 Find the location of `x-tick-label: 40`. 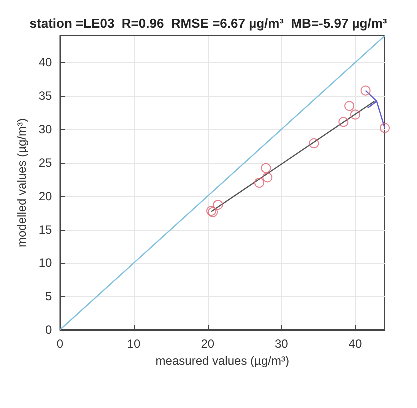

x-tick-label: 40 is located at coordinates (355, 344).